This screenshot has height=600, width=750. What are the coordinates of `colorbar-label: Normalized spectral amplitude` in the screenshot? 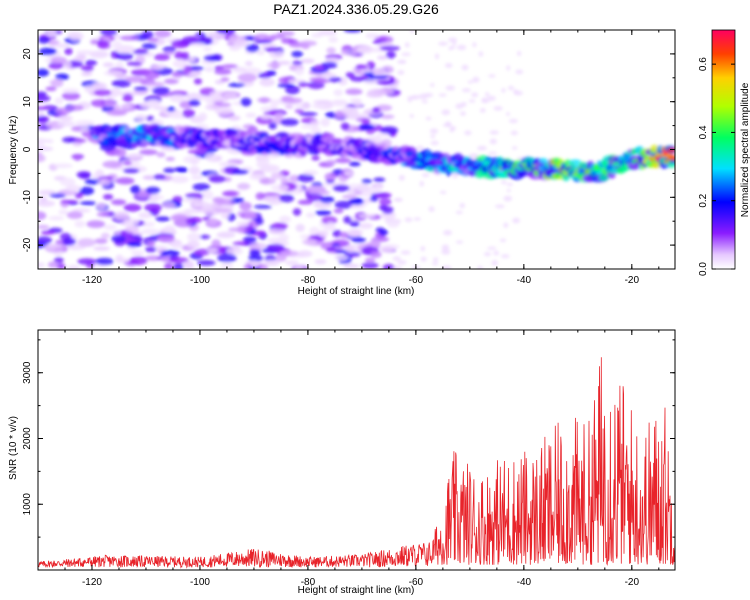 It's located at (745, 149).